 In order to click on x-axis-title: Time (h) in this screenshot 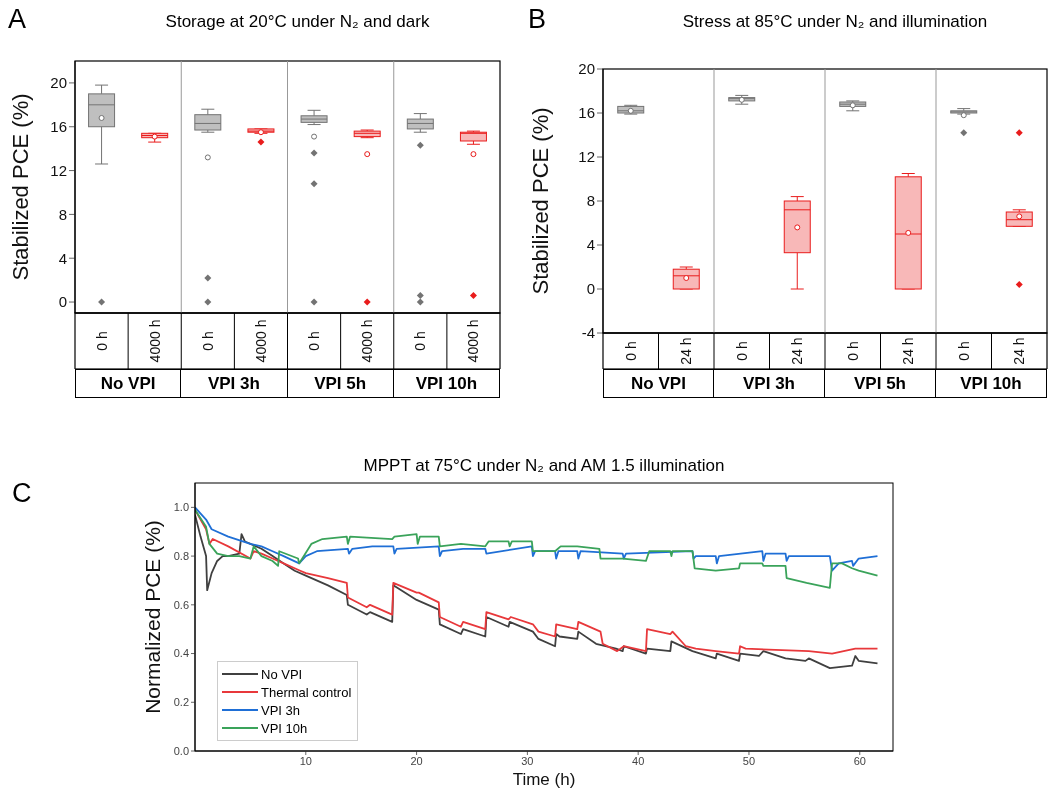, I will do `click(544, 779)`.